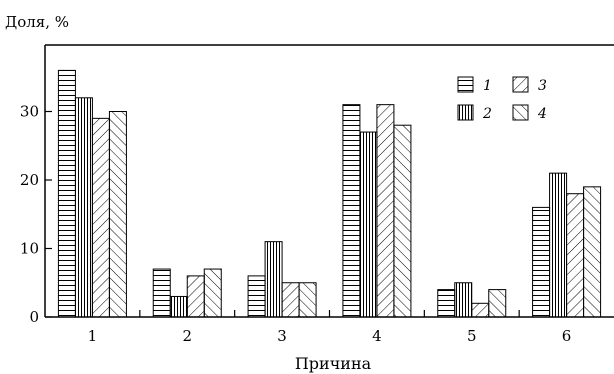 Image resolution: width=614 pixels, height=374 pixels. What do you see at coordinates (212, 293) in the screenshot?
I see `bar-cat2-series4` at bounding box center [212, 293].